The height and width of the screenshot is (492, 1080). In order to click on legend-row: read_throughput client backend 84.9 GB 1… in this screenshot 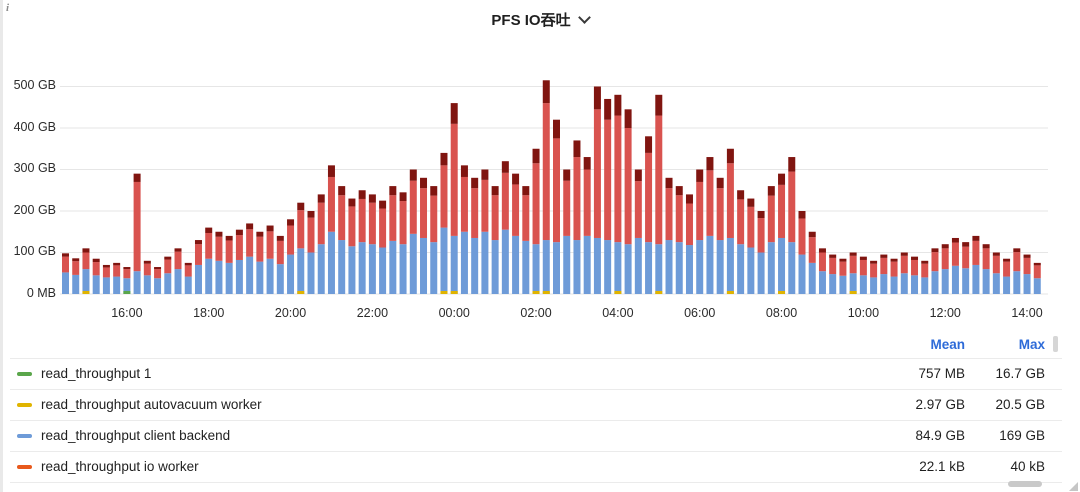, I will do `click(536, 435)`.